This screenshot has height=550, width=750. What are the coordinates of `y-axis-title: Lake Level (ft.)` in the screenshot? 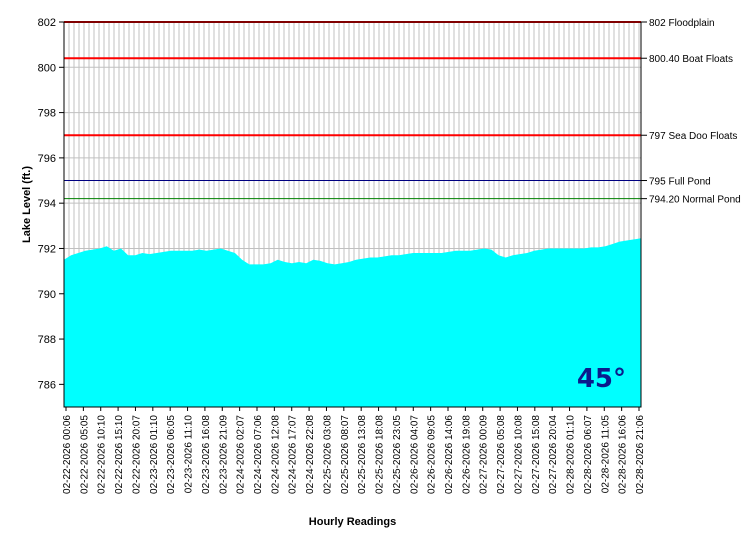 It's located at (27, 204).